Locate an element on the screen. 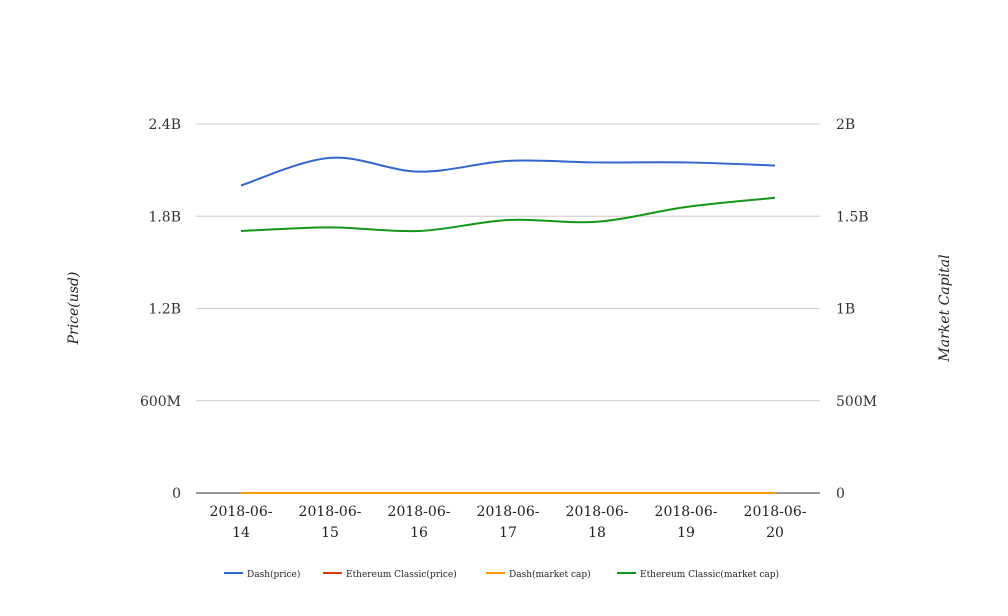 The width and height of the screenshot is (1008, 616). right-tick-label: 2B is located at coordinates (845, 125).